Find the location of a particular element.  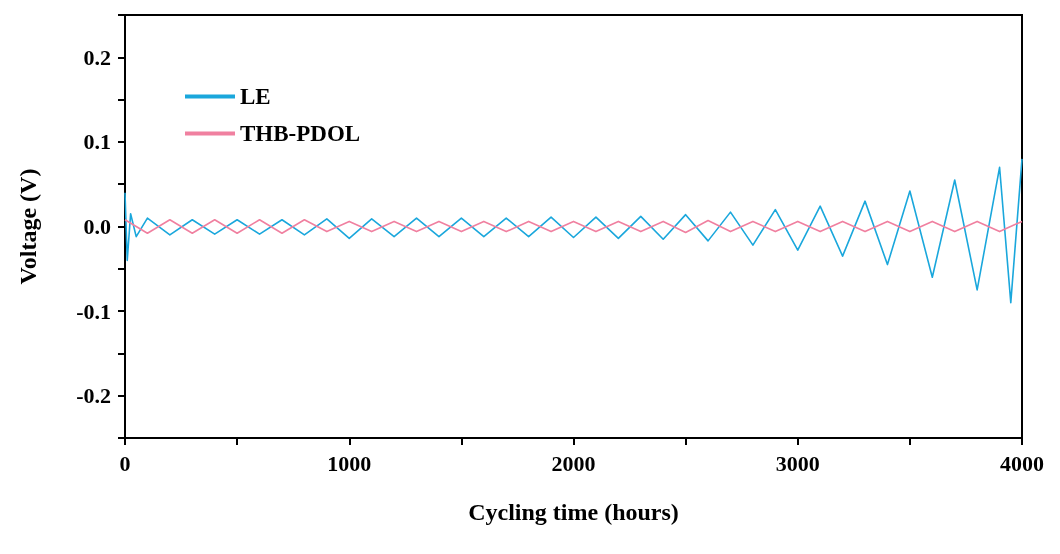

y-axis-title: Voltage (V) is located at coordinates (28, 226).